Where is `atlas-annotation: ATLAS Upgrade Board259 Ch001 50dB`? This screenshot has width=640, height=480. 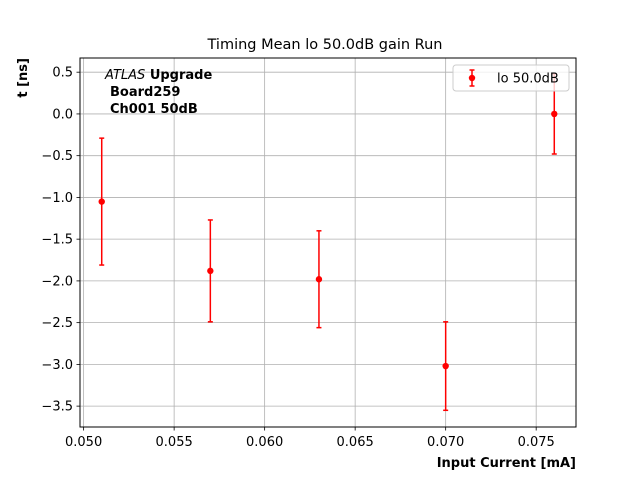 atlas-annotation: ATLAS Upgrade Board259 Ch001 50dB is located at coordinates (158, 92).